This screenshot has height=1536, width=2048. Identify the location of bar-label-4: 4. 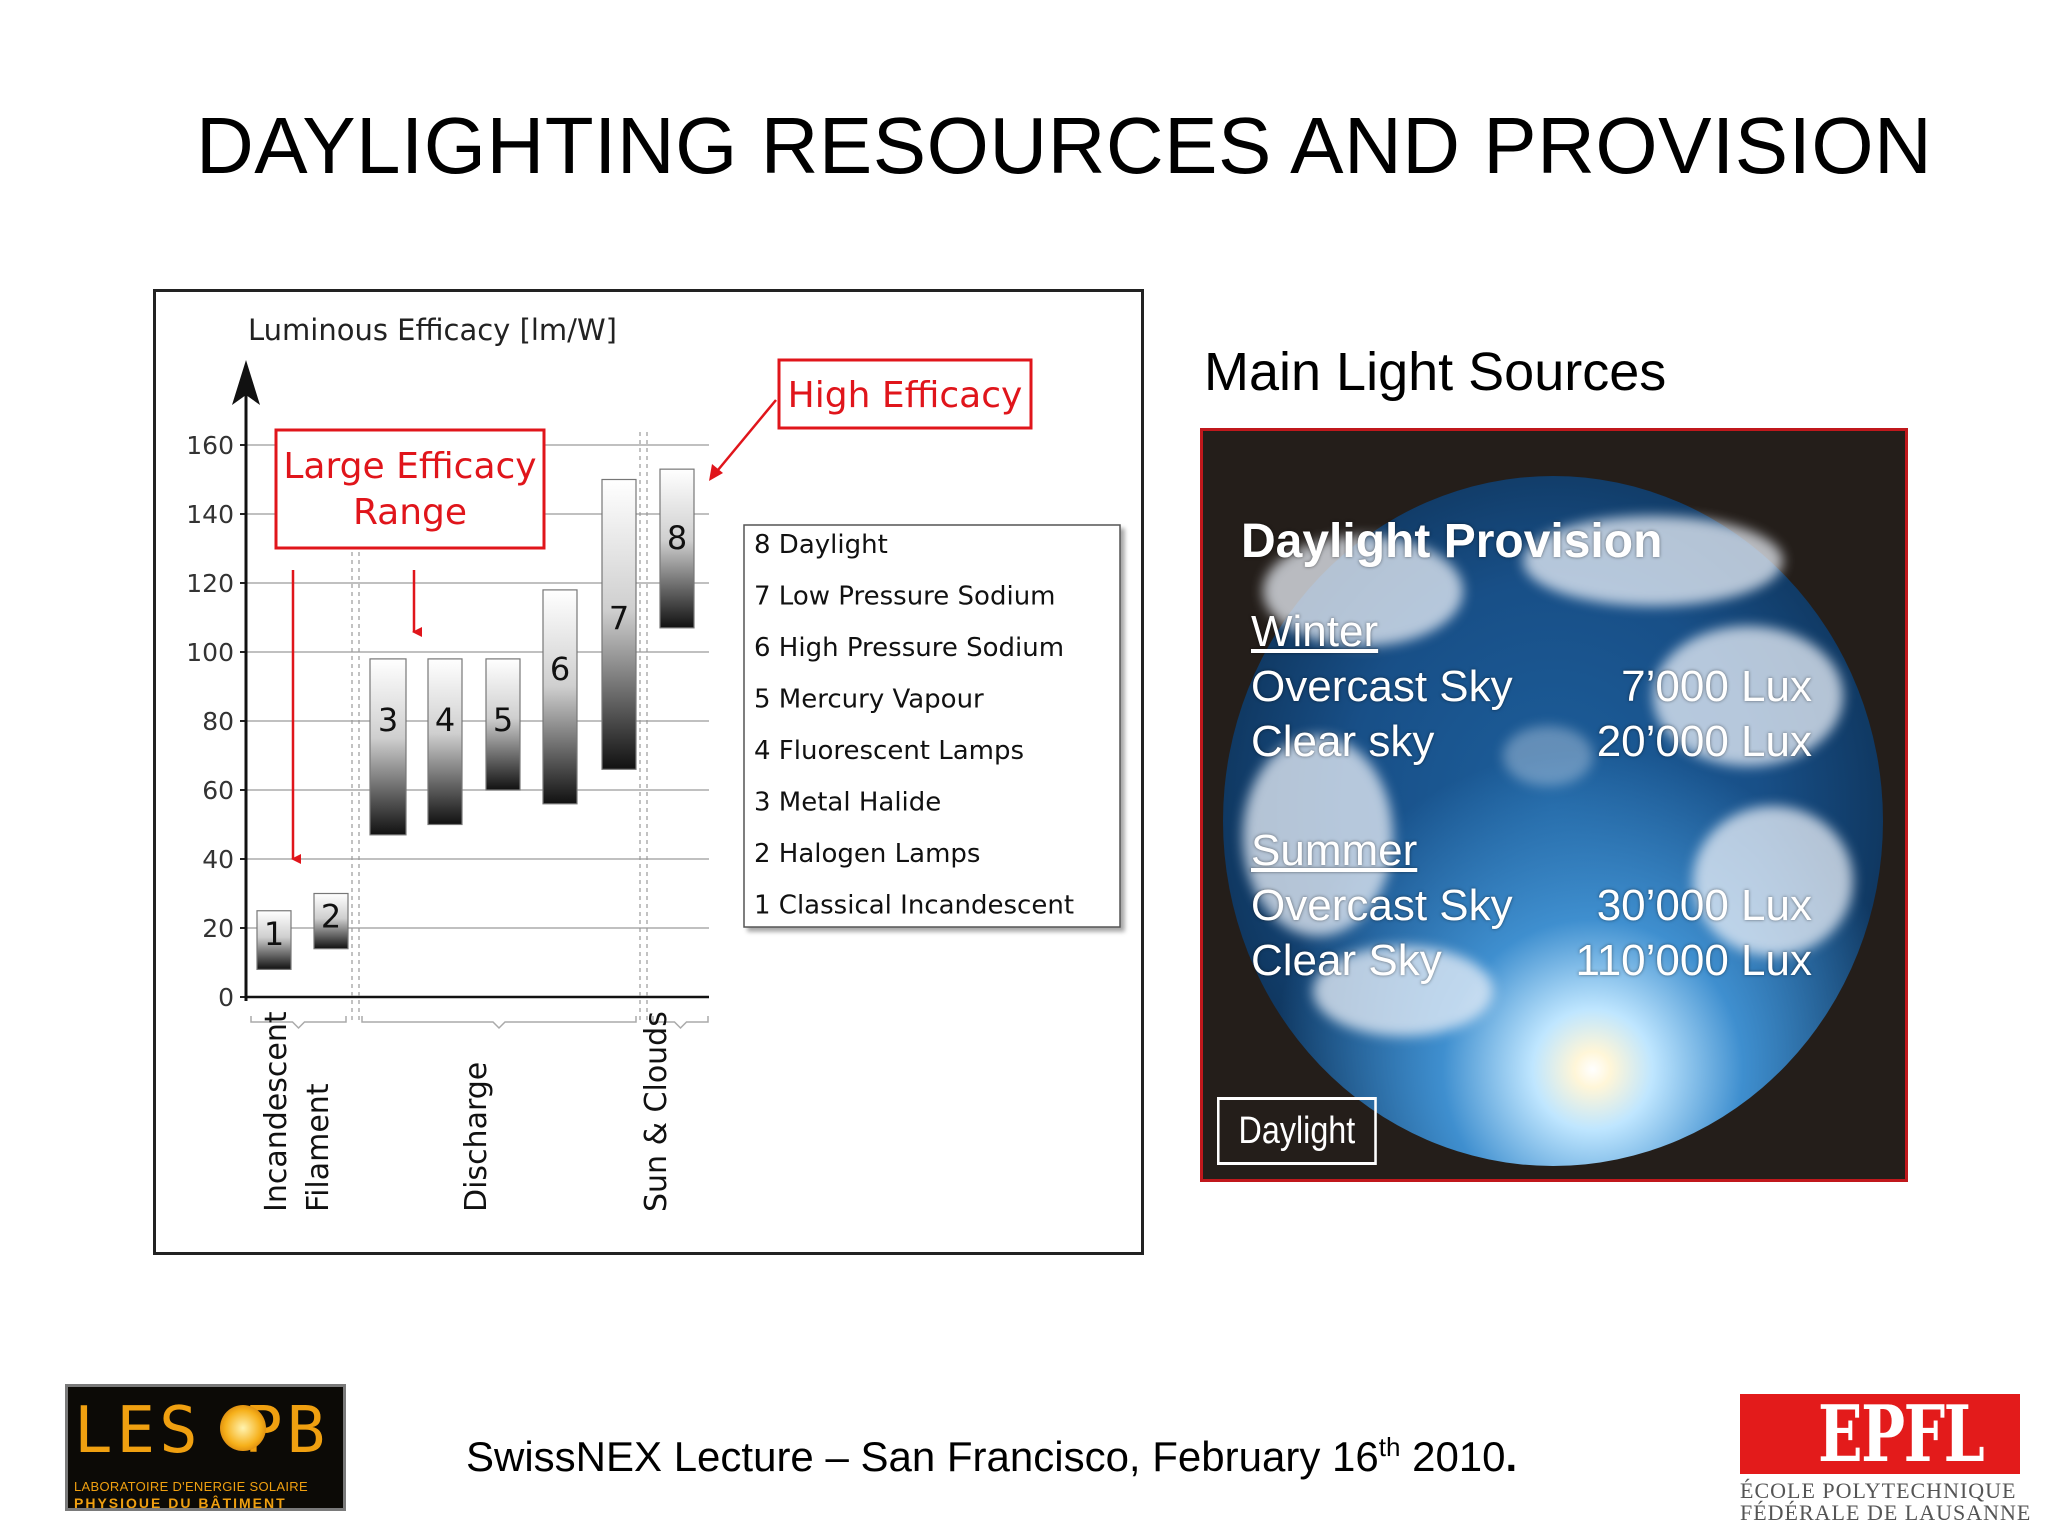
(445, 720).